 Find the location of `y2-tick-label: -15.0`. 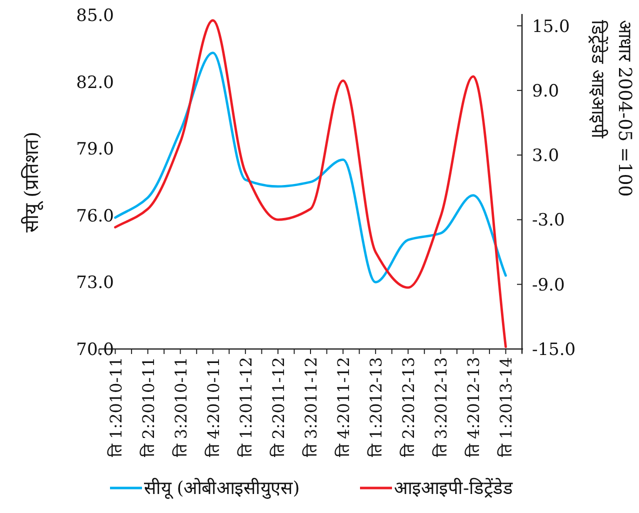

y2-tick-label: -15.0 is located at coordinates (554, 350).